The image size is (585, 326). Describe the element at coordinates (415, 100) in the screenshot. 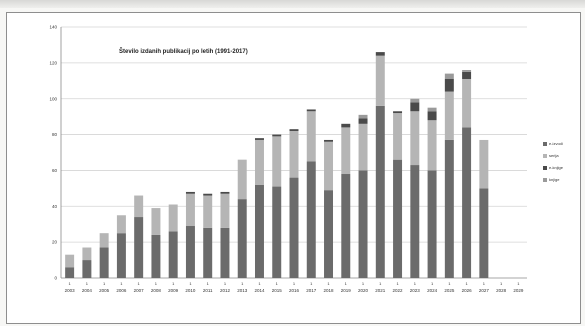

I see `bar-knjige-2023` at that location.